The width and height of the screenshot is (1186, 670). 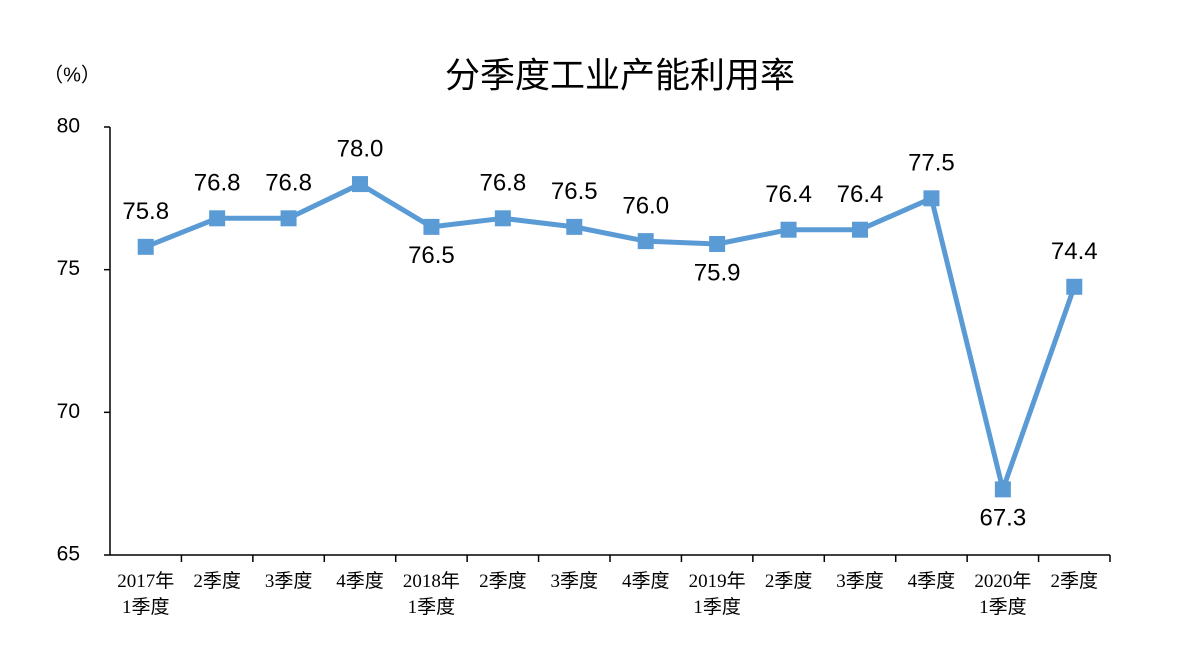 I want to click on chart-title: 分季度工业产能利用率, so click(x=620, y=75).